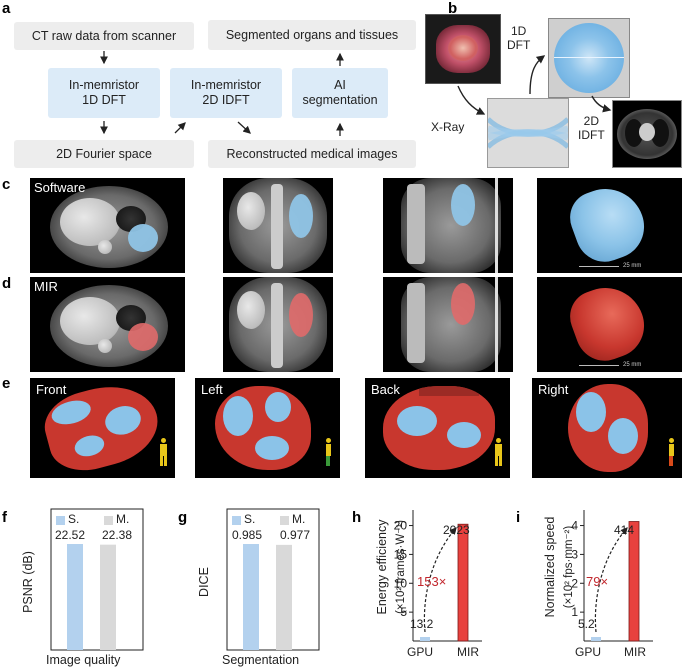 The image size is (685, 669). Describe the element at coordinates (284, 520) in the screenshot. I see `chart-g-legend-swatch-m` at that location.